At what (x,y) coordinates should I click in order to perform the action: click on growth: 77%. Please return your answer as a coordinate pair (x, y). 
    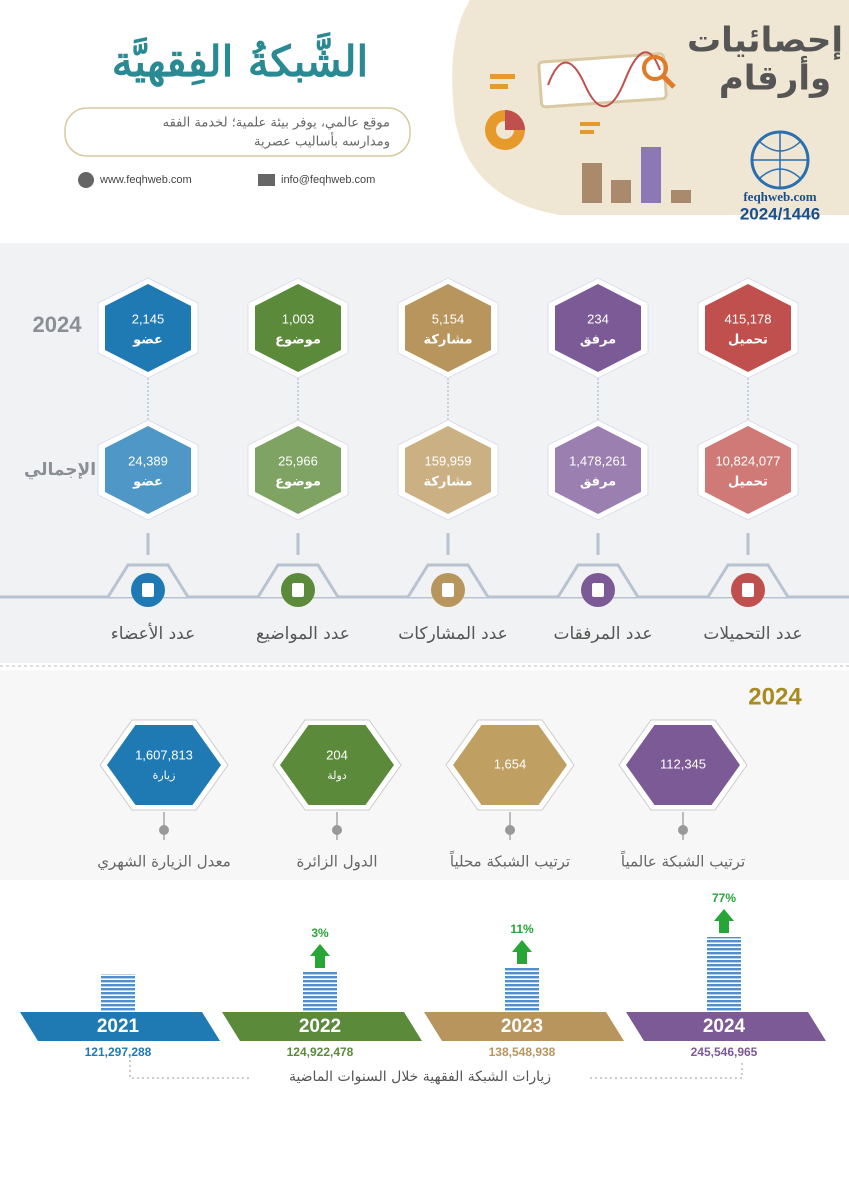
    Looking at the image, I should click on (724, 898).